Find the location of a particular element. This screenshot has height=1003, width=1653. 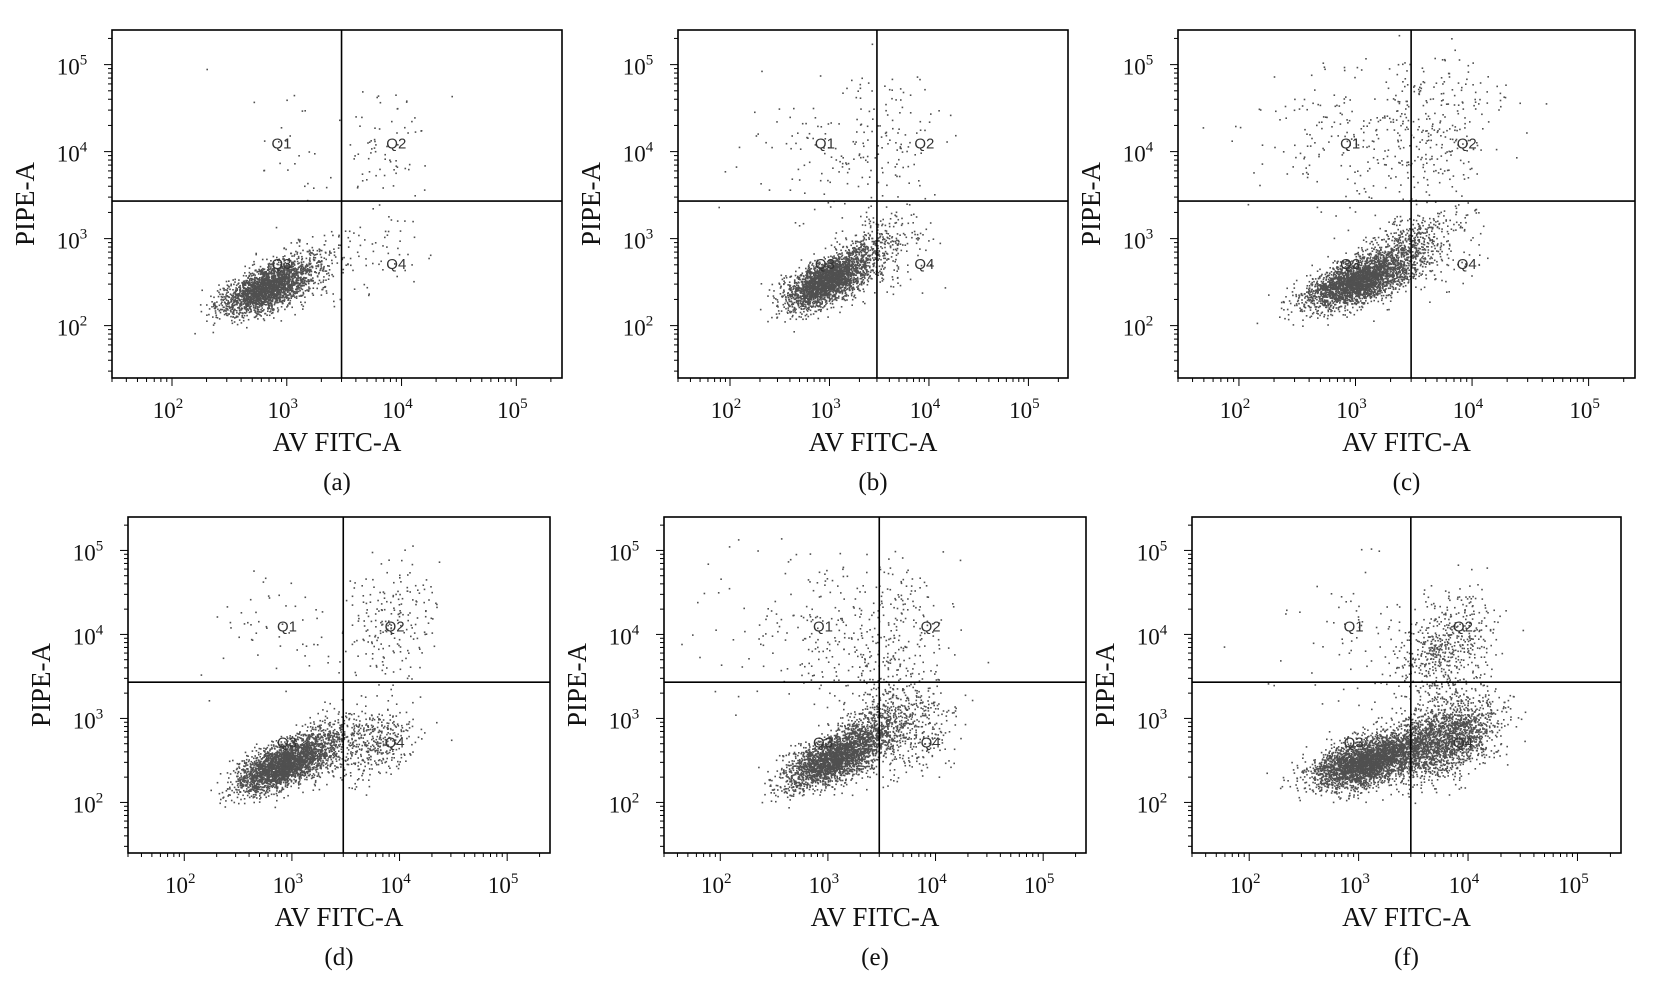

y-axis-ticks is located at coordinates (108, 204).